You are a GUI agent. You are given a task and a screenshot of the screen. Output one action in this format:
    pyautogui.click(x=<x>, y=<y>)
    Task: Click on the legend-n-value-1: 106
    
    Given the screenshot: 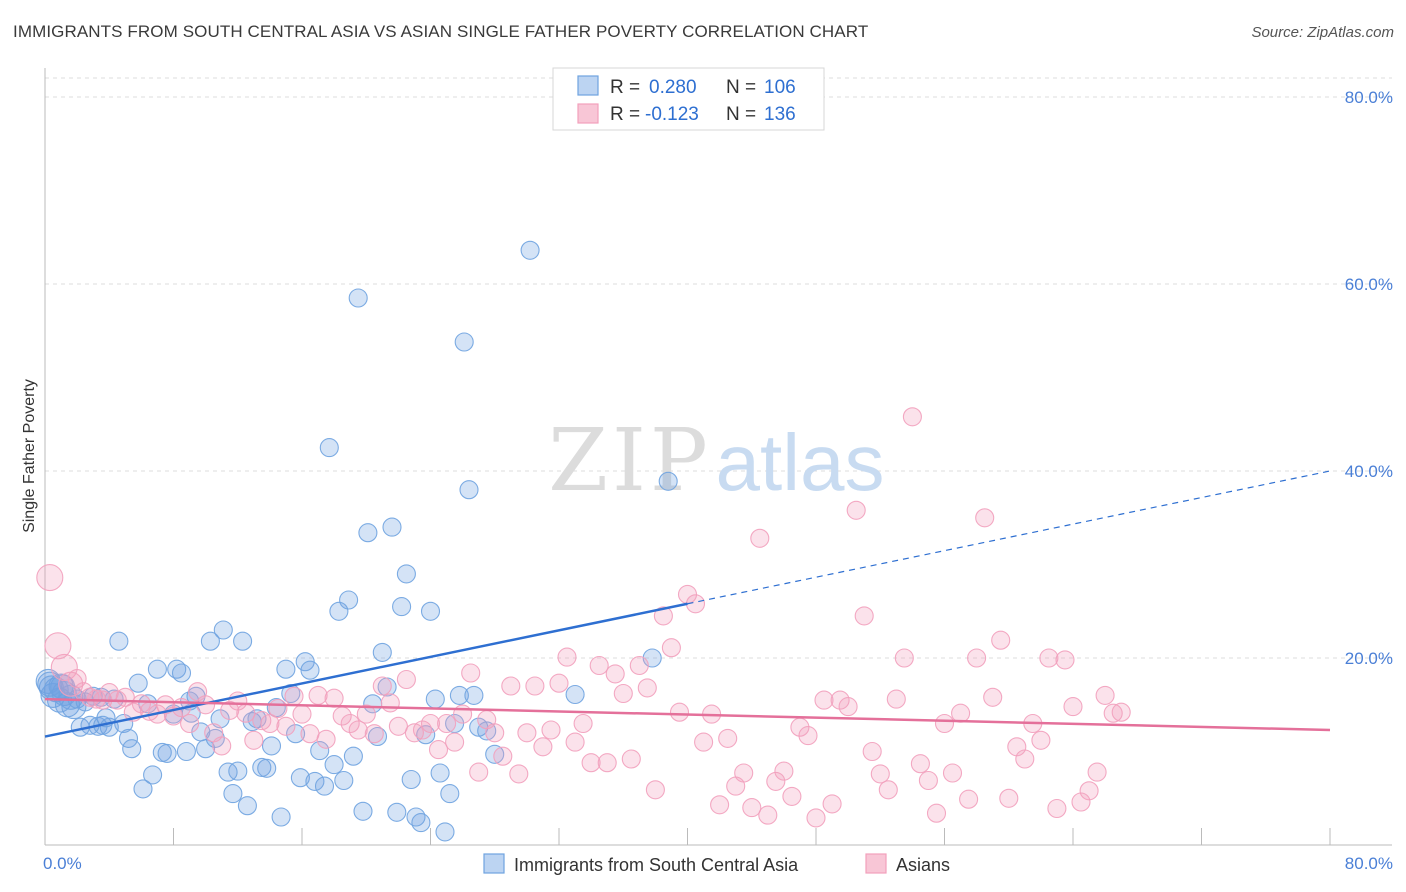 What is the action you would take?
    pyautogui.click(x=780, y=87)
    